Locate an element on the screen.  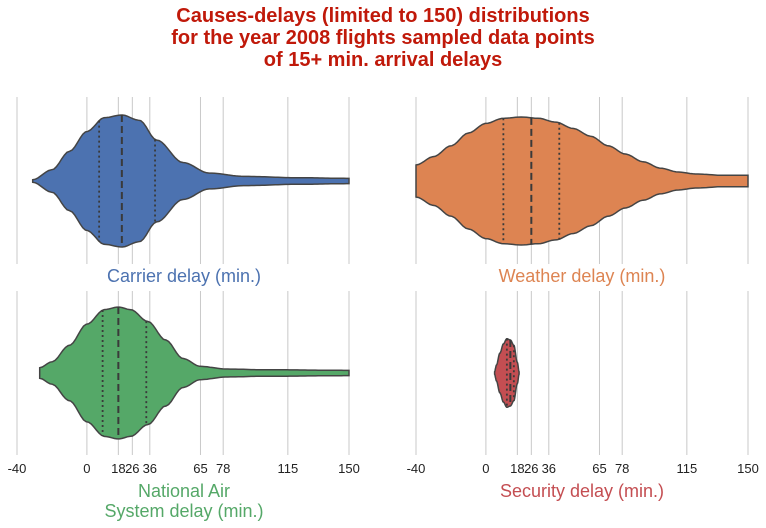
panel-label-line: National Air is located at coordinates (184, 491).